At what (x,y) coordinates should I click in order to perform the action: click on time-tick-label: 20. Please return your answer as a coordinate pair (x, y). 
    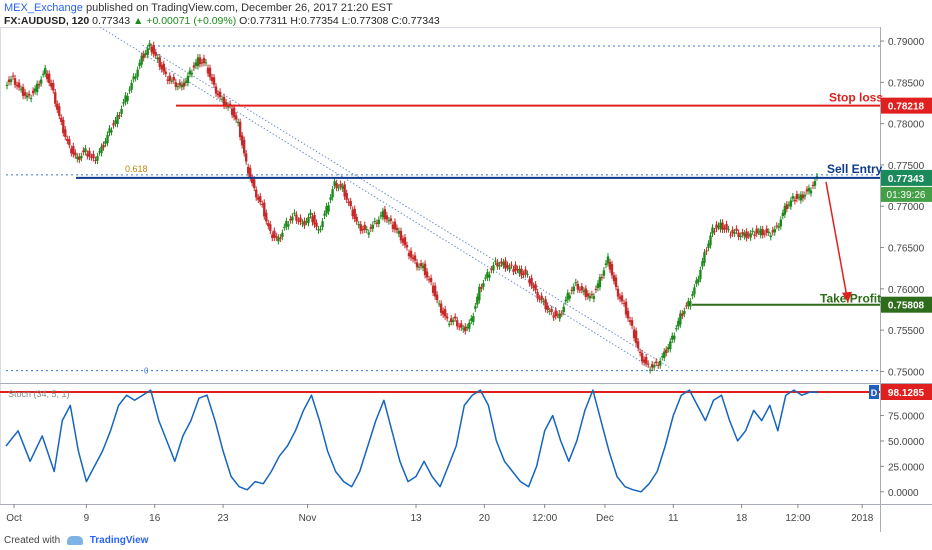
    Looking at the image, I should click on (485, 518).